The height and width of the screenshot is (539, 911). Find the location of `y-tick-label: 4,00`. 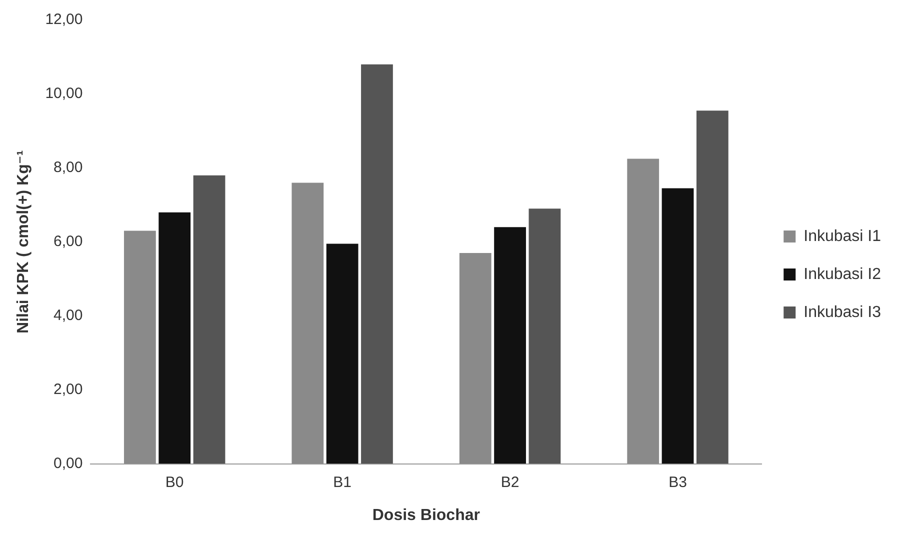

y-tick-label: 4,00 is located at coordinates (68, 315).